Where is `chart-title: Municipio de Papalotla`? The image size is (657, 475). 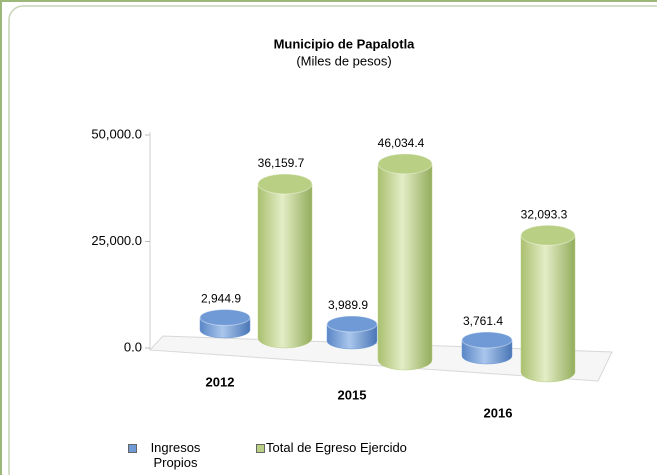
chart-title: Municipio de Papalotla is located at coordinates (345, 43).